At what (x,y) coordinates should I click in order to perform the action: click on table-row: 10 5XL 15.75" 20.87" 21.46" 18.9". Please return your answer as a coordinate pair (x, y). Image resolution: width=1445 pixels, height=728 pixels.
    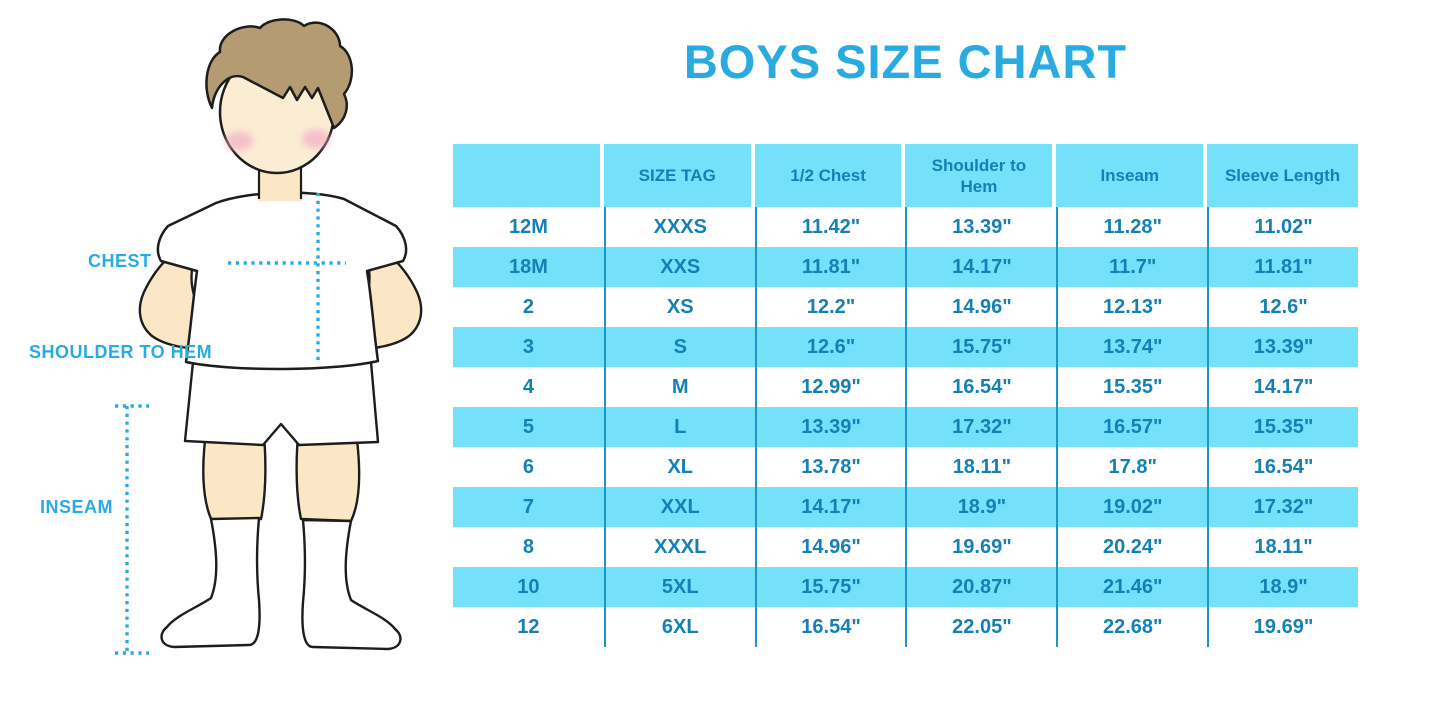
    Looking at the image, I should click on (905, 587).